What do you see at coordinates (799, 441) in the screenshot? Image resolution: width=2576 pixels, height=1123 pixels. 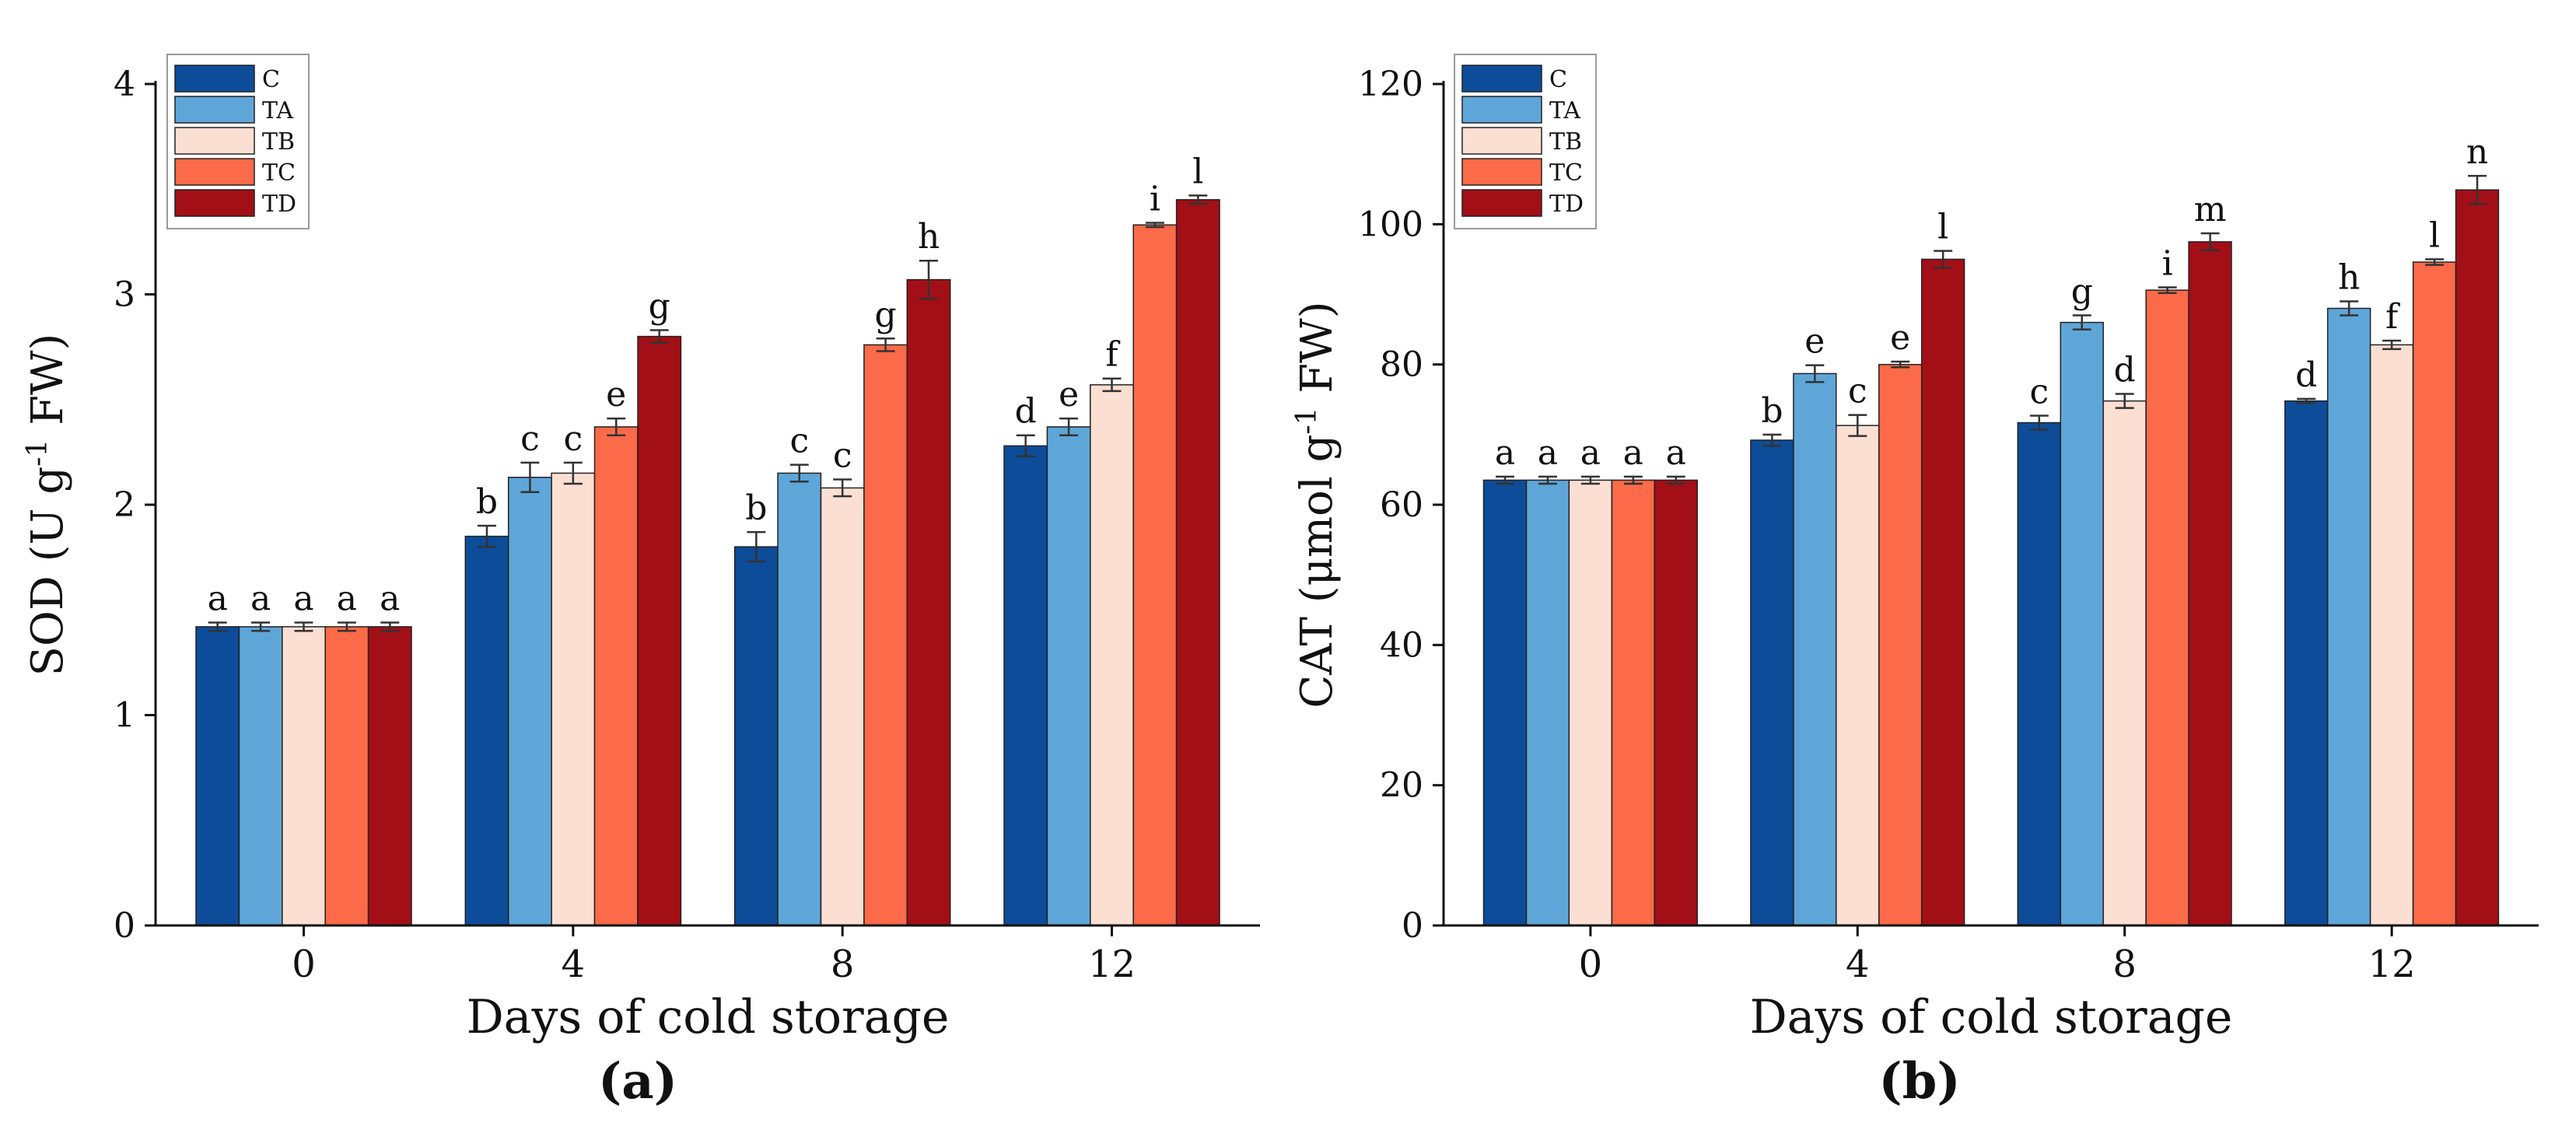 I see `significance-letter-TA-8: c` at bounding box center [799, 441].